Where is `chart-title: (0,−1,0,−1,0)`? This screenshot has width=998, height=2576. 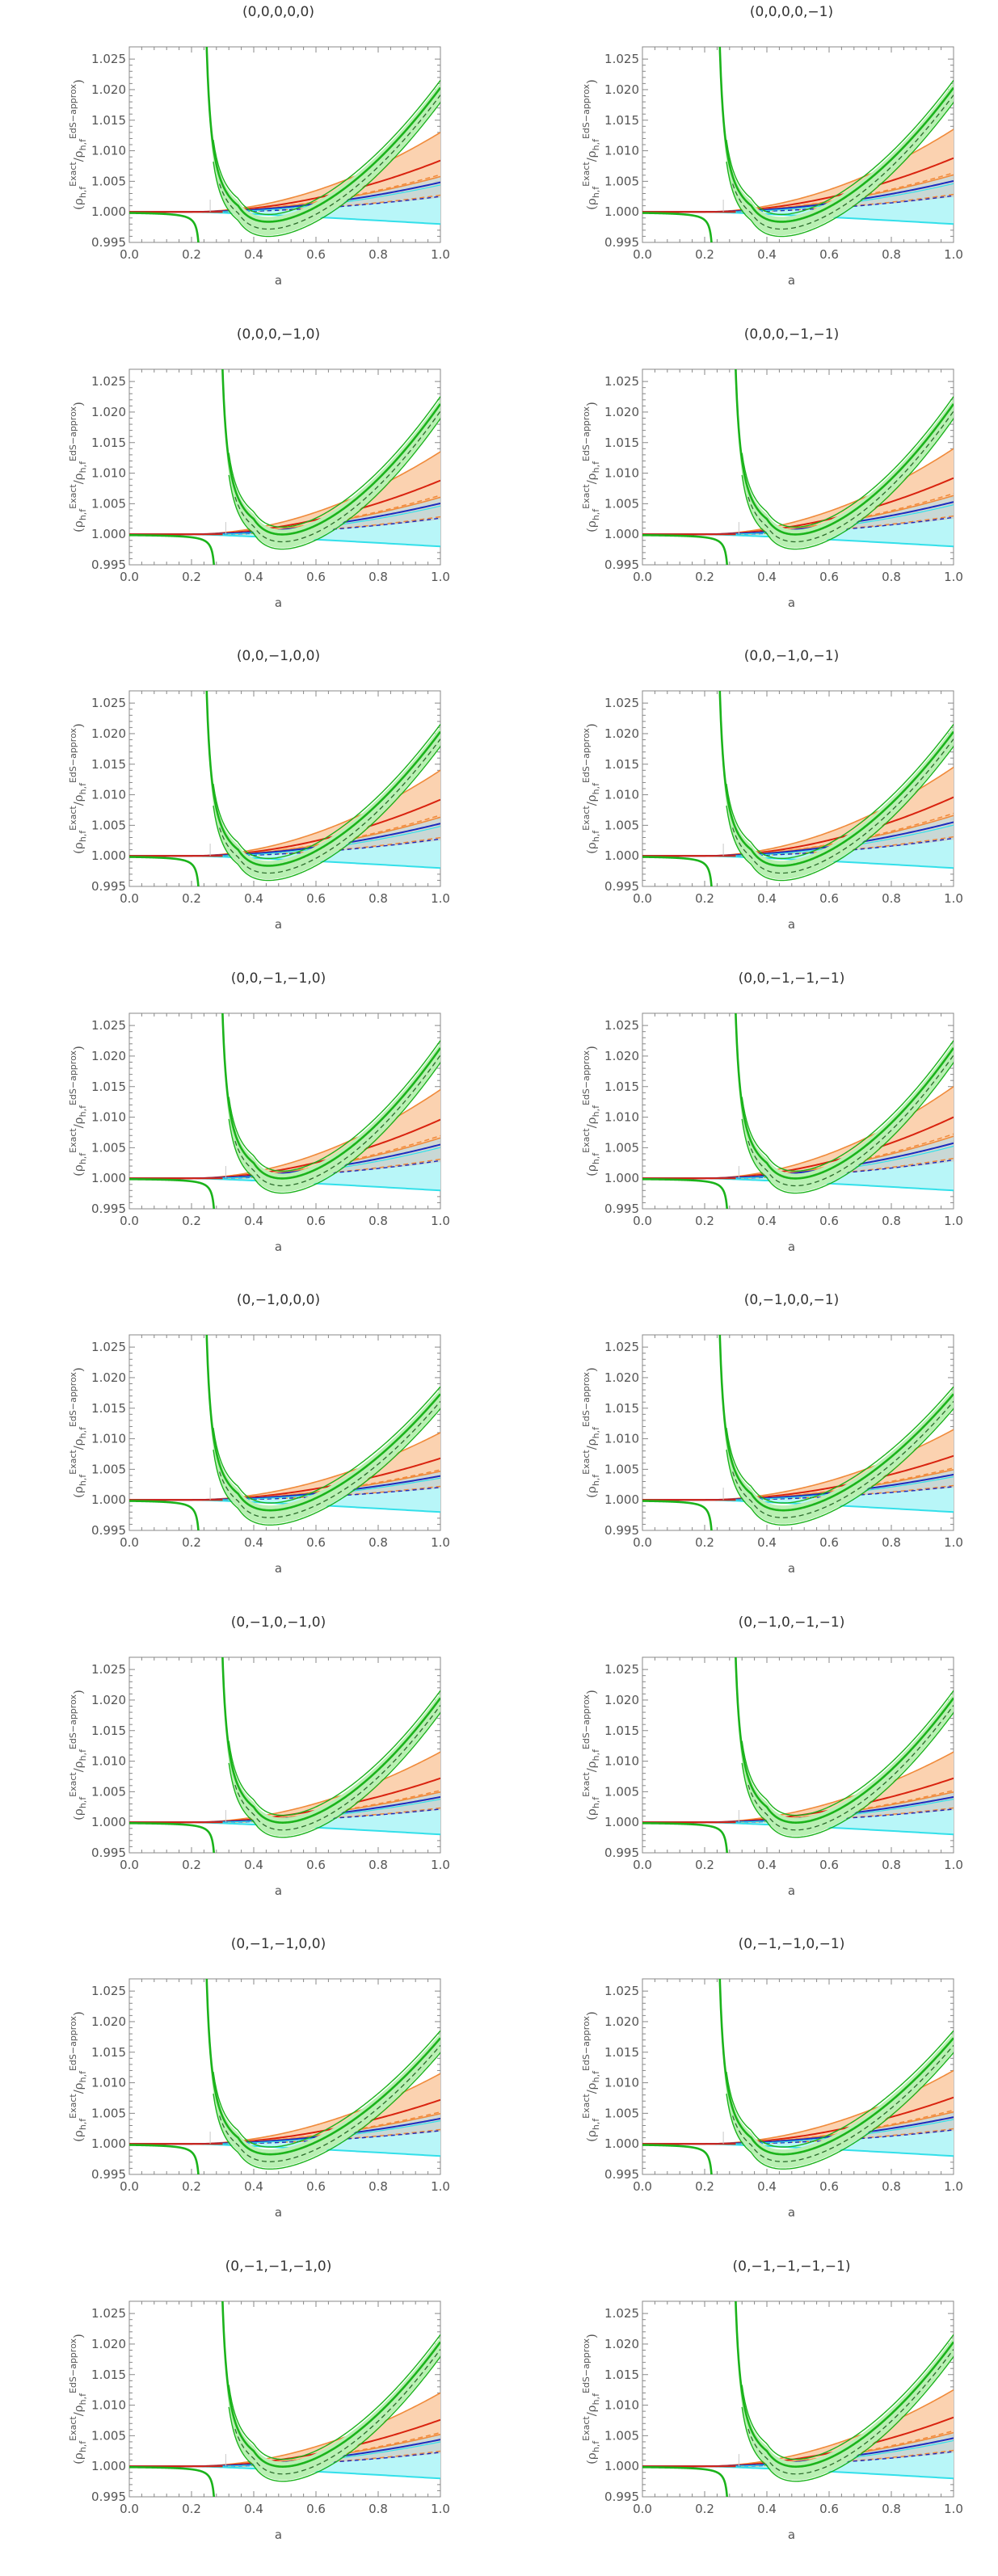
chart-title: (0,−1,0,−1,0) is located at coordinates (278, 1622).